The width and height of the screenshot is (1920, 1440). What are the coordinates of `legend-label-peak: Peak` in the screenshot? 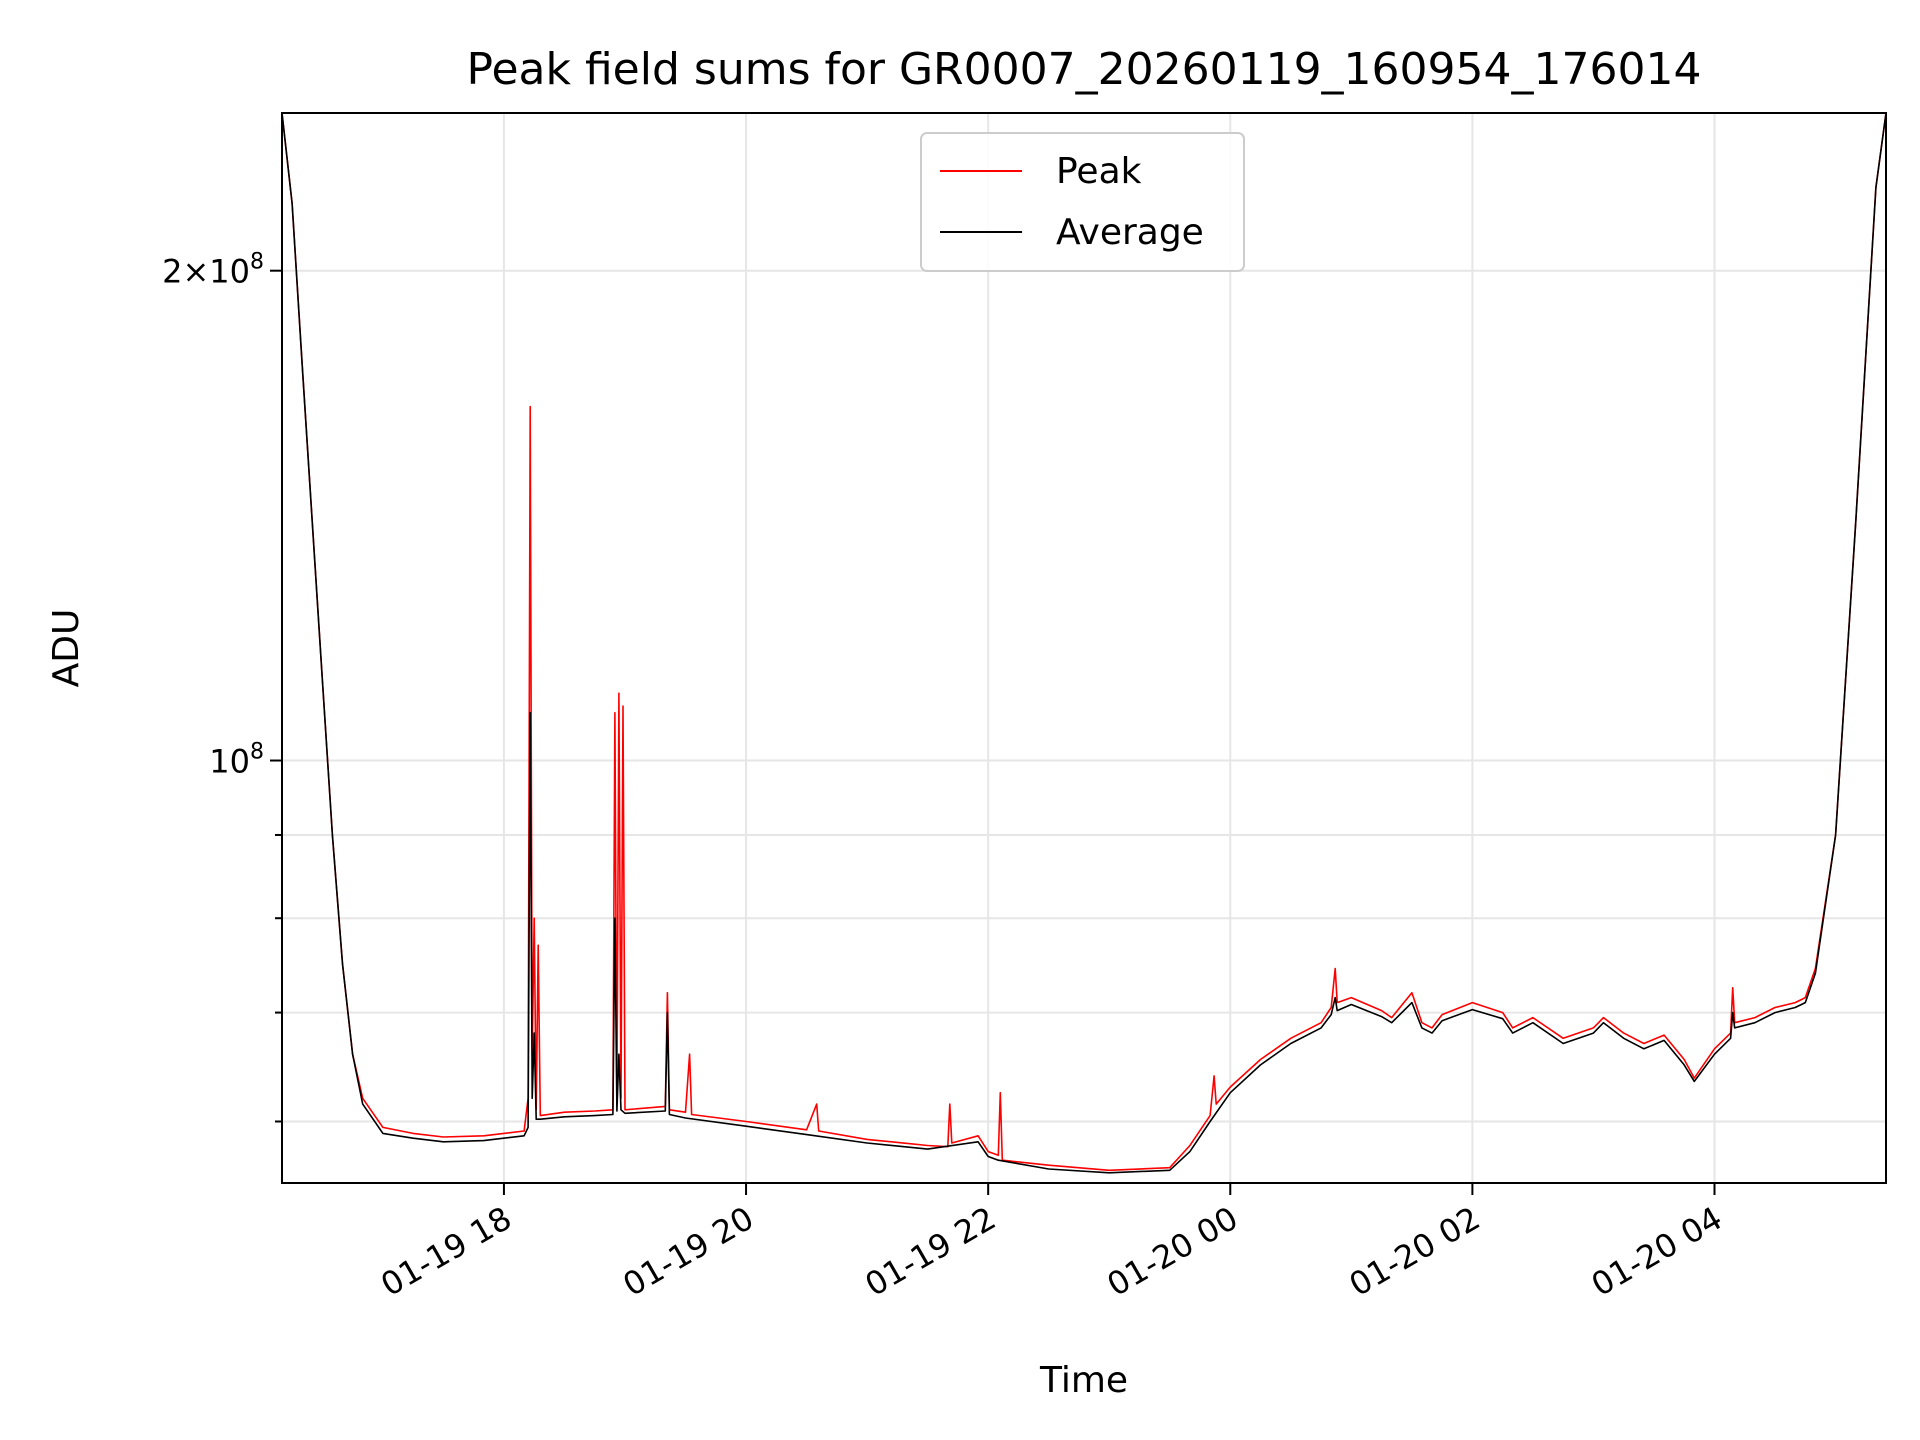 It's located at (1099, 171).